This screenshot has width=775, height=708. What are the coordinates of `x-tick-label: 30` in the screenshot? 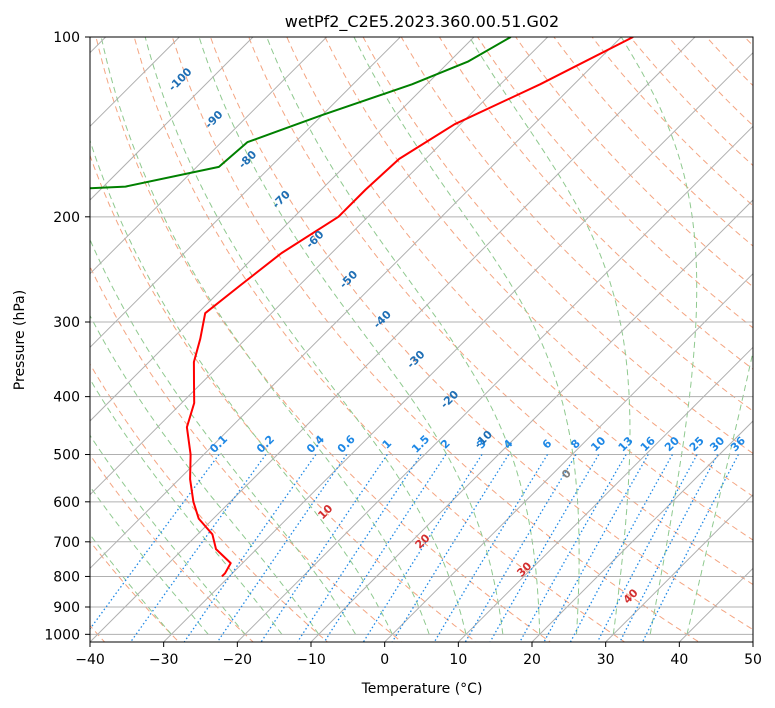 It's located at (606, 660).